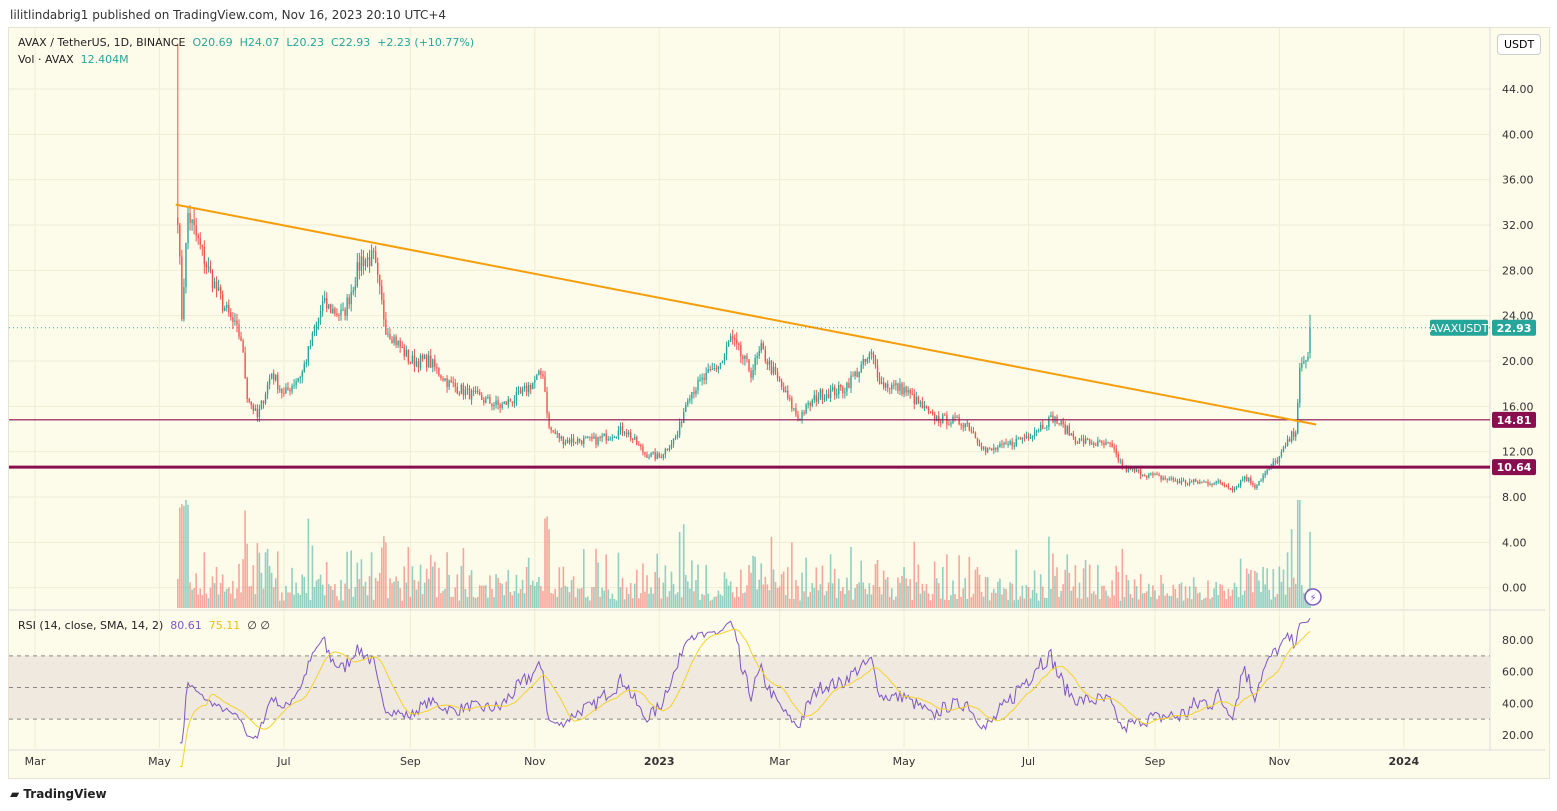 The width and height of the screenshot is (1557, 811). I want to click on price-tick: 44.00, so click(1518, 89).